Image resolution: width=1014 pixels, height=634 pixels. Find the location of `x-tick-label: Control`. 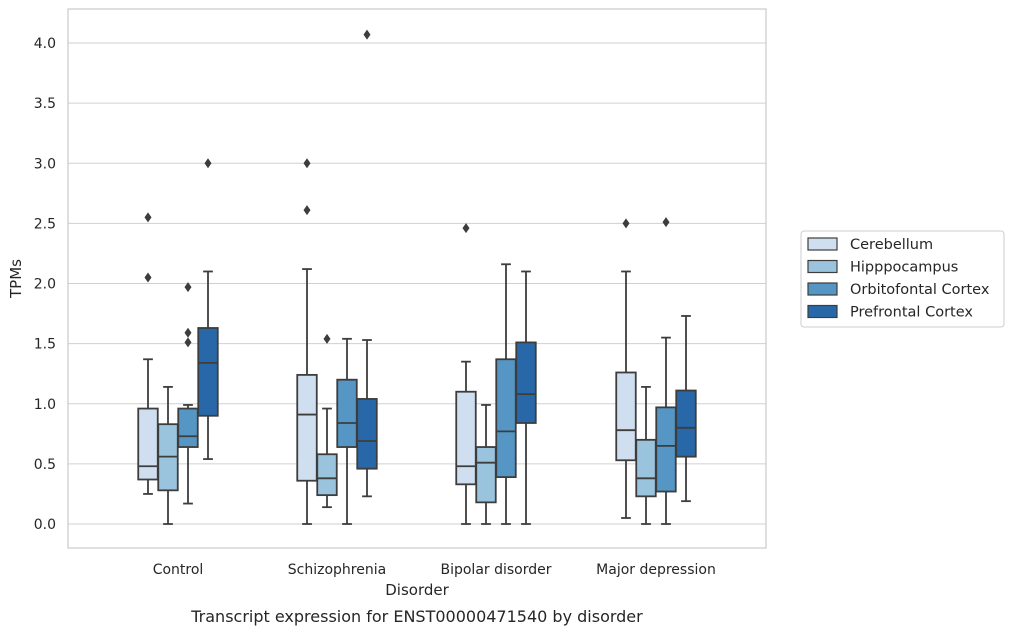

x-tick-label: Control is located at coordinates (178, 570).